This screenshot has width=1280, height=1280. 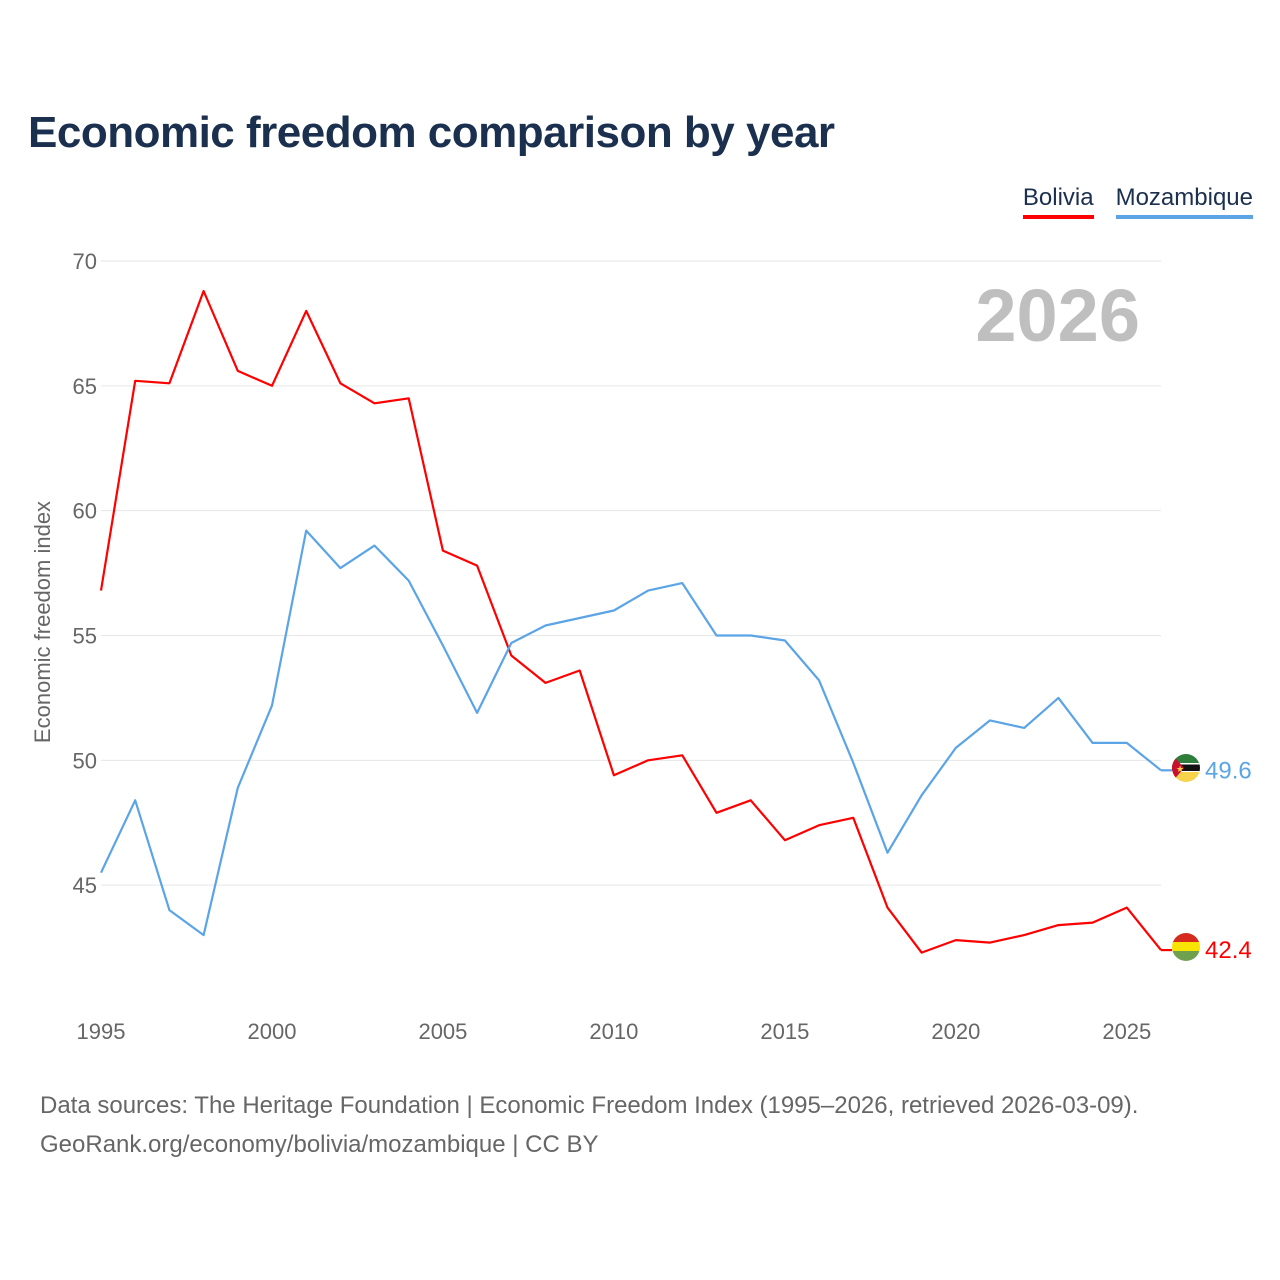 What do you see at coordinates (442, 1031) in the screenshot?
I see `x-tick-label: 2005` at bounding box center [442, 1031].